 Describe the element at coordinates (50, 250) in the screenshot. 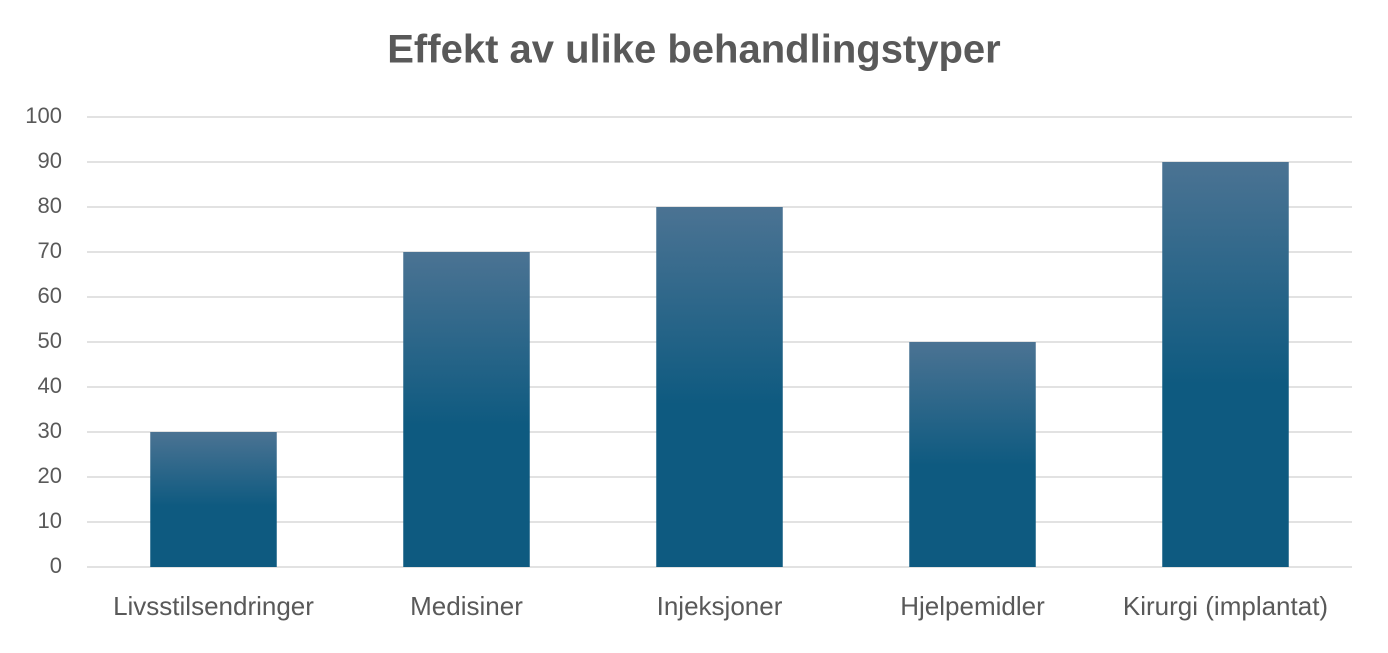

I see `y-tick-label: 70` at that location.